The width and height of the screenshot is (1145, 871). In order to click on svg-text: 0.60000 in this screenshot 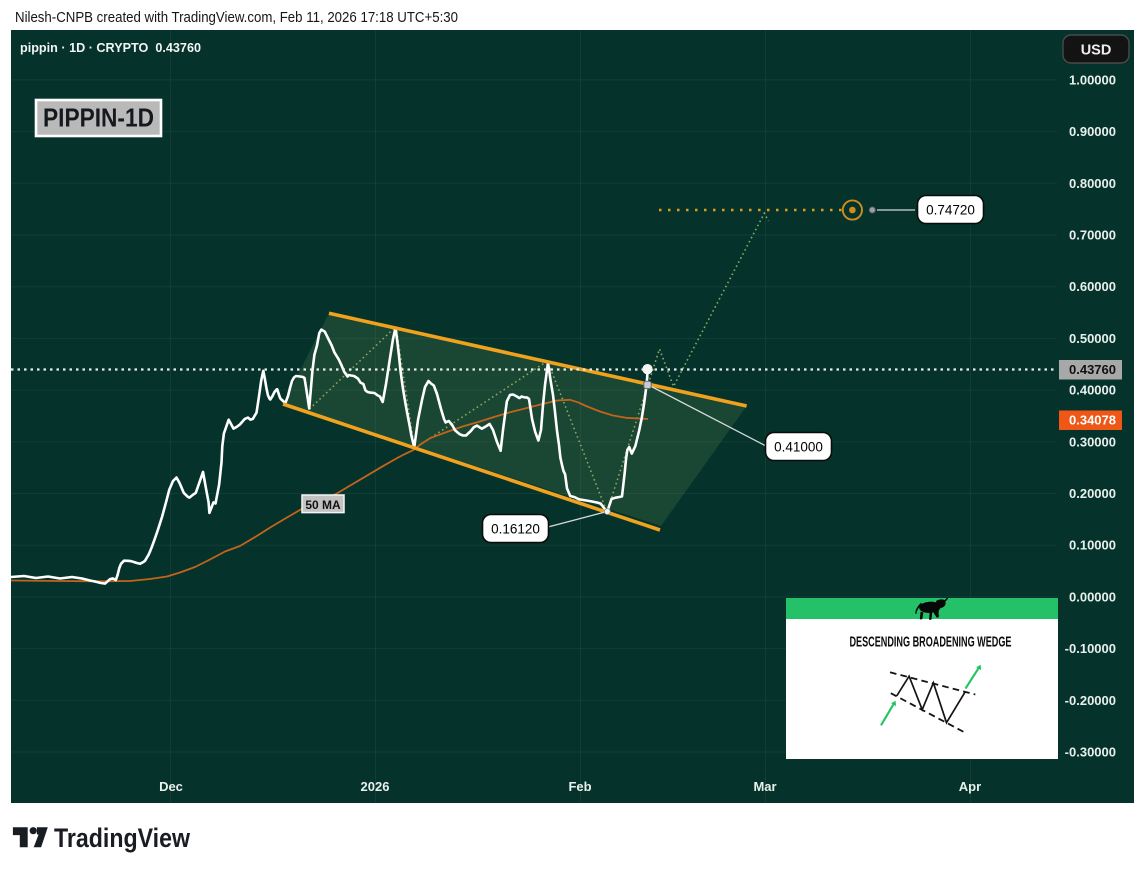, I will do `click(1092, 286)`.